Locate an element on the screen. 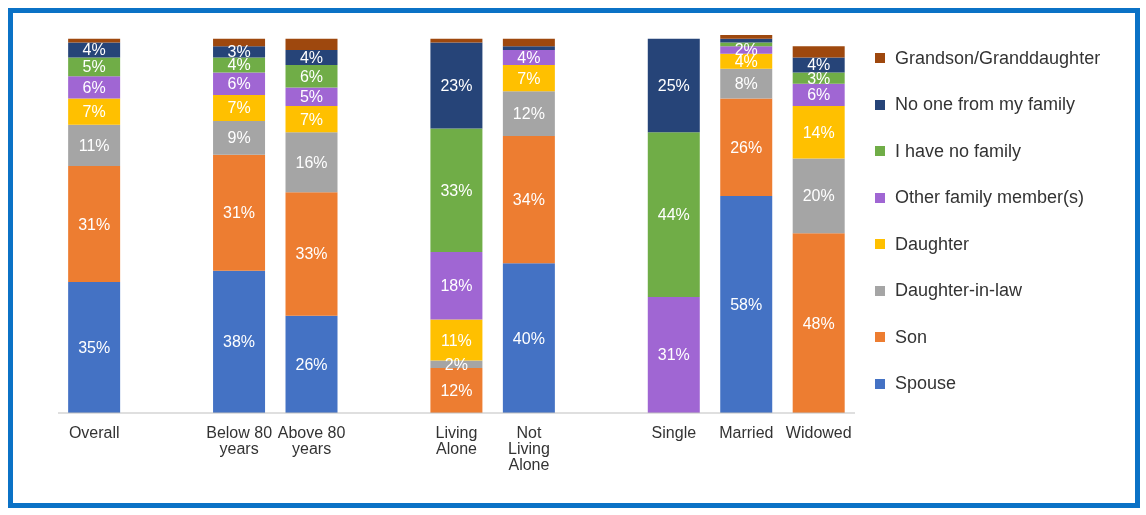  data-label: 25% is located at coordinates (673, 86).